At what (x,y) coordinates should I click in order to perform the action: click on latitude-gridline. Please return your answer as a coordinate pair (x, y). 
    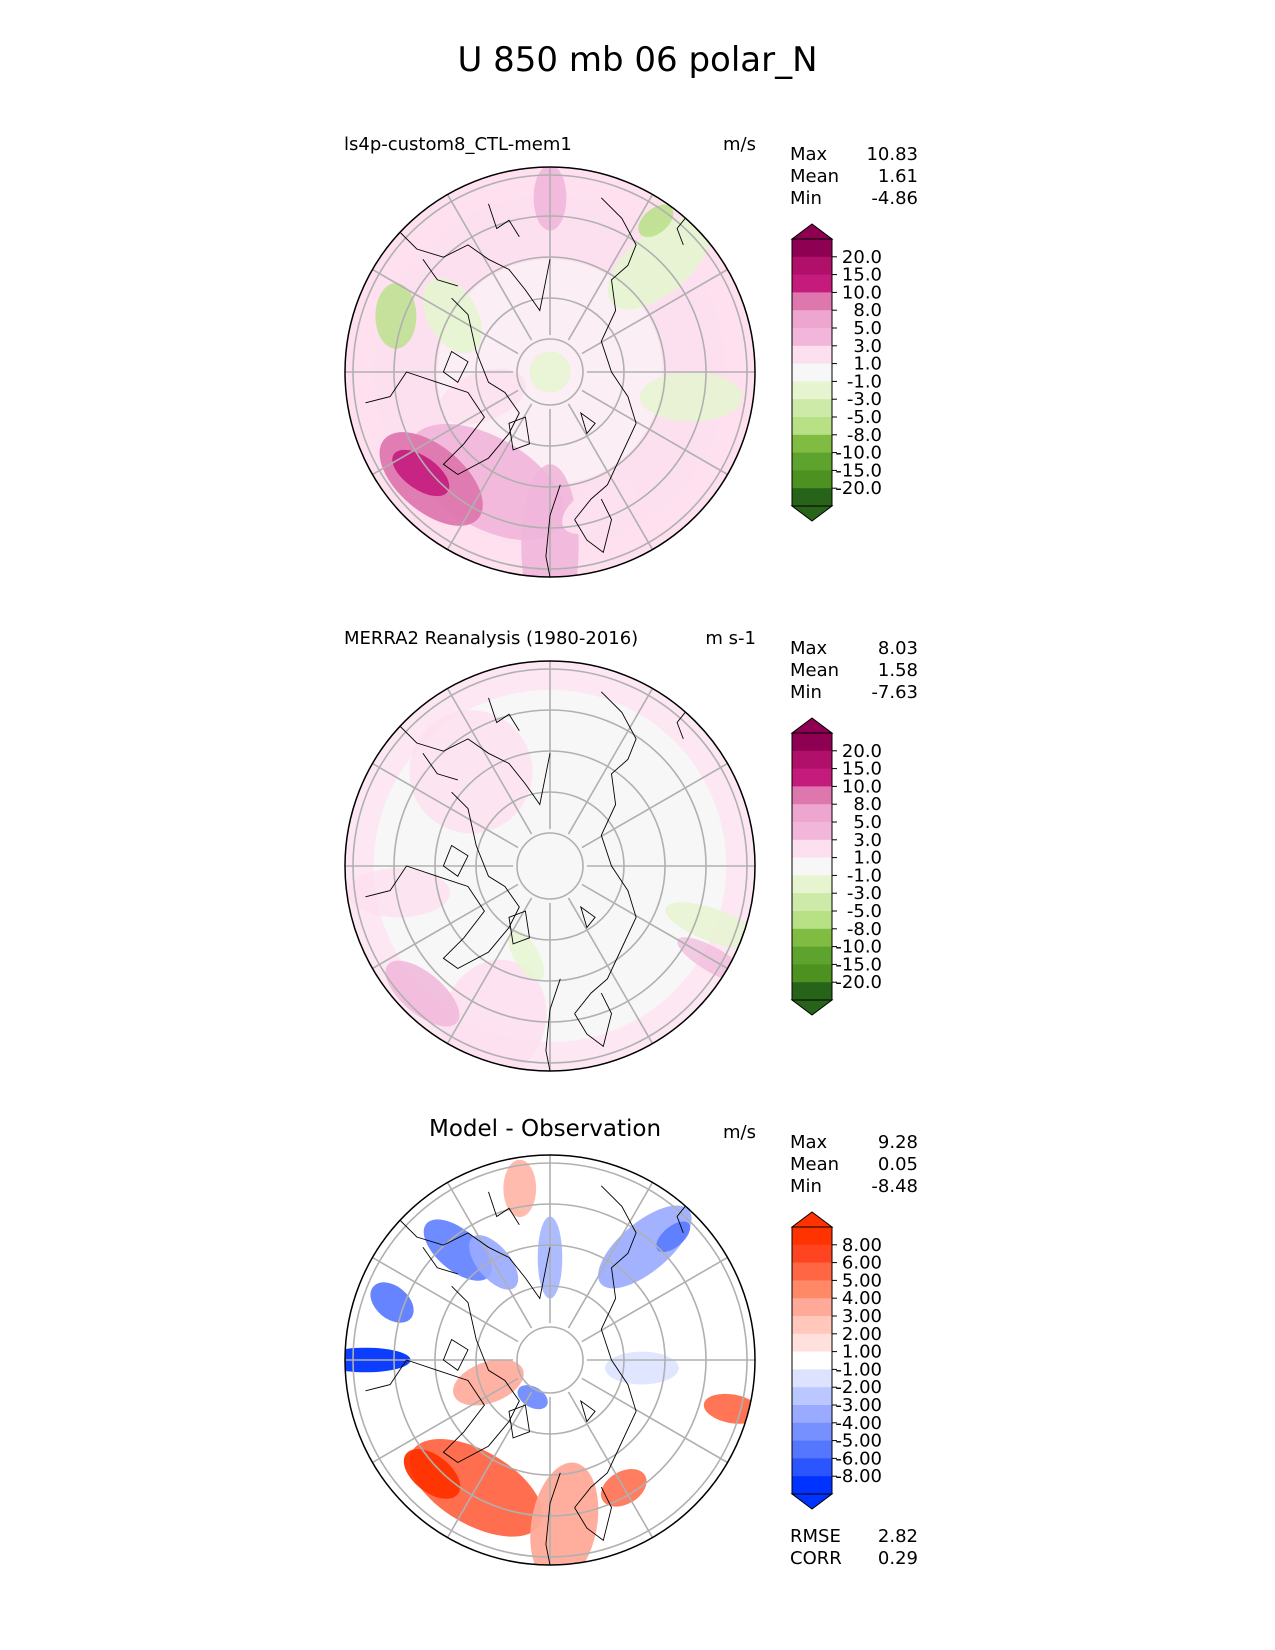
    Looking at the image, I should click on (550, 1360).